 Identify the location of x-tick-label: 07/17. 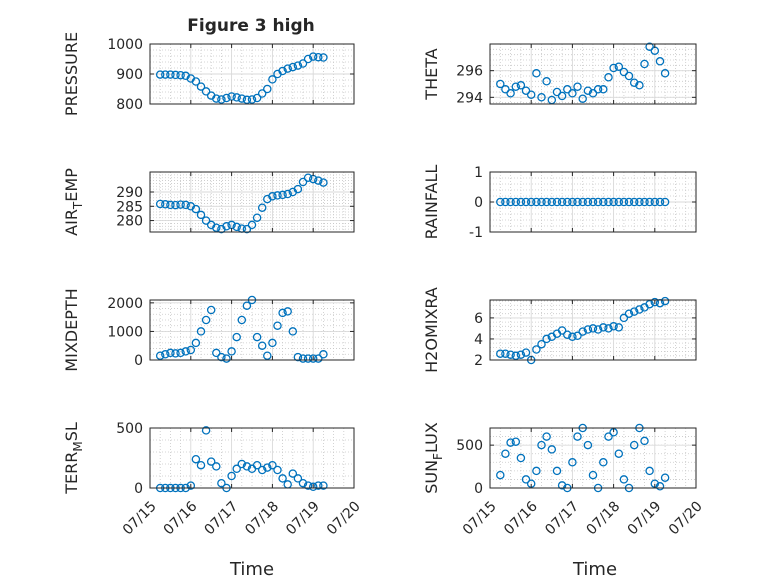
(222, 518).